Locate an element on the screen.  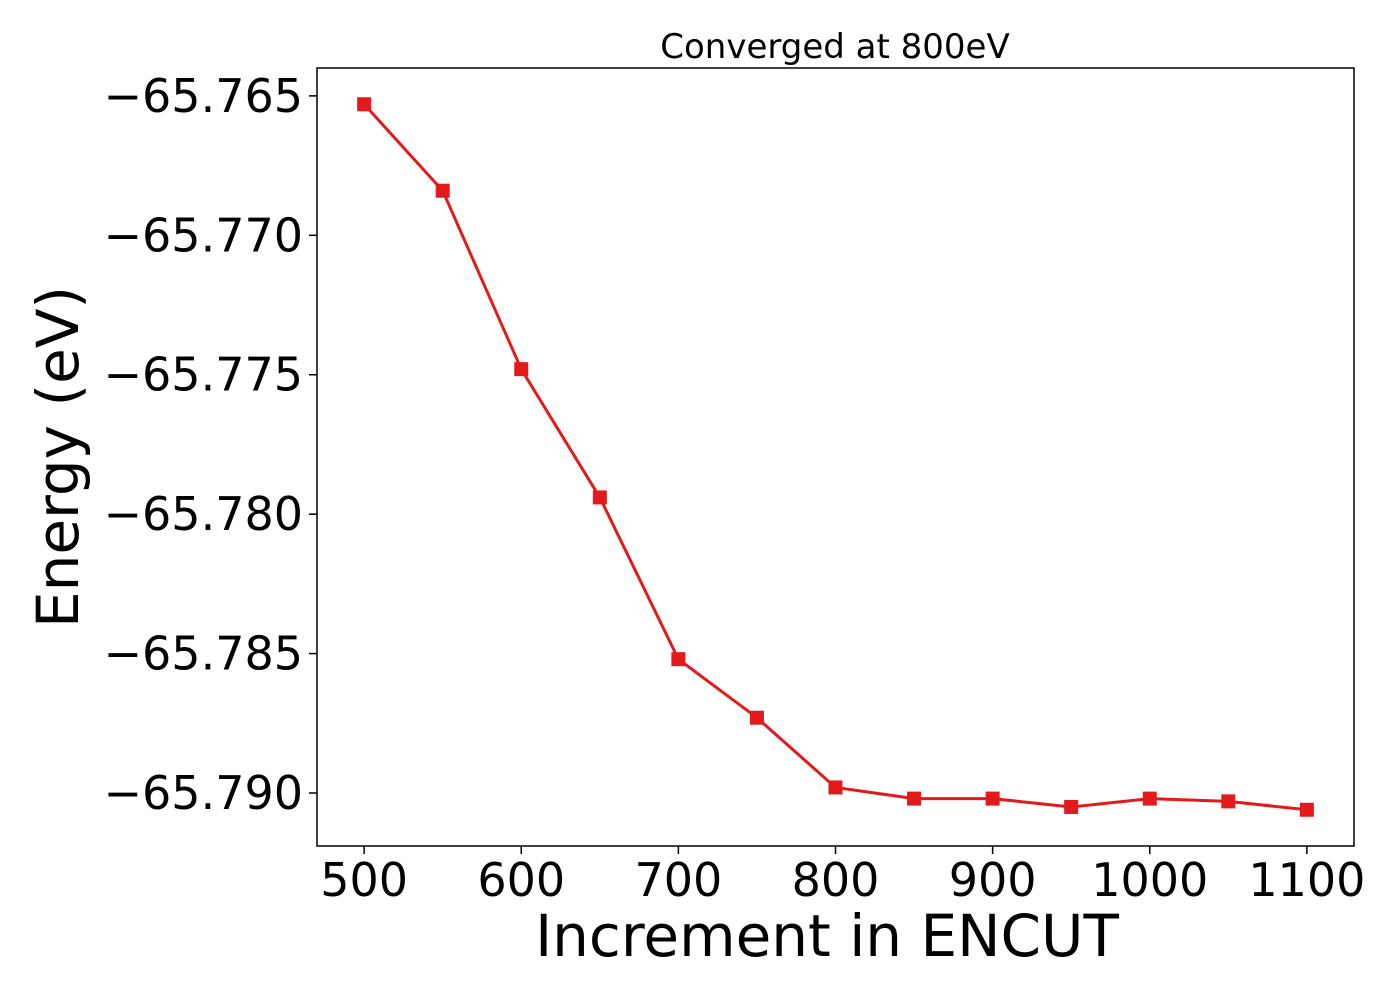
x-axis-ticks: 500 600 700 800 900 1000 1100 is located at coordinates (842, 876).